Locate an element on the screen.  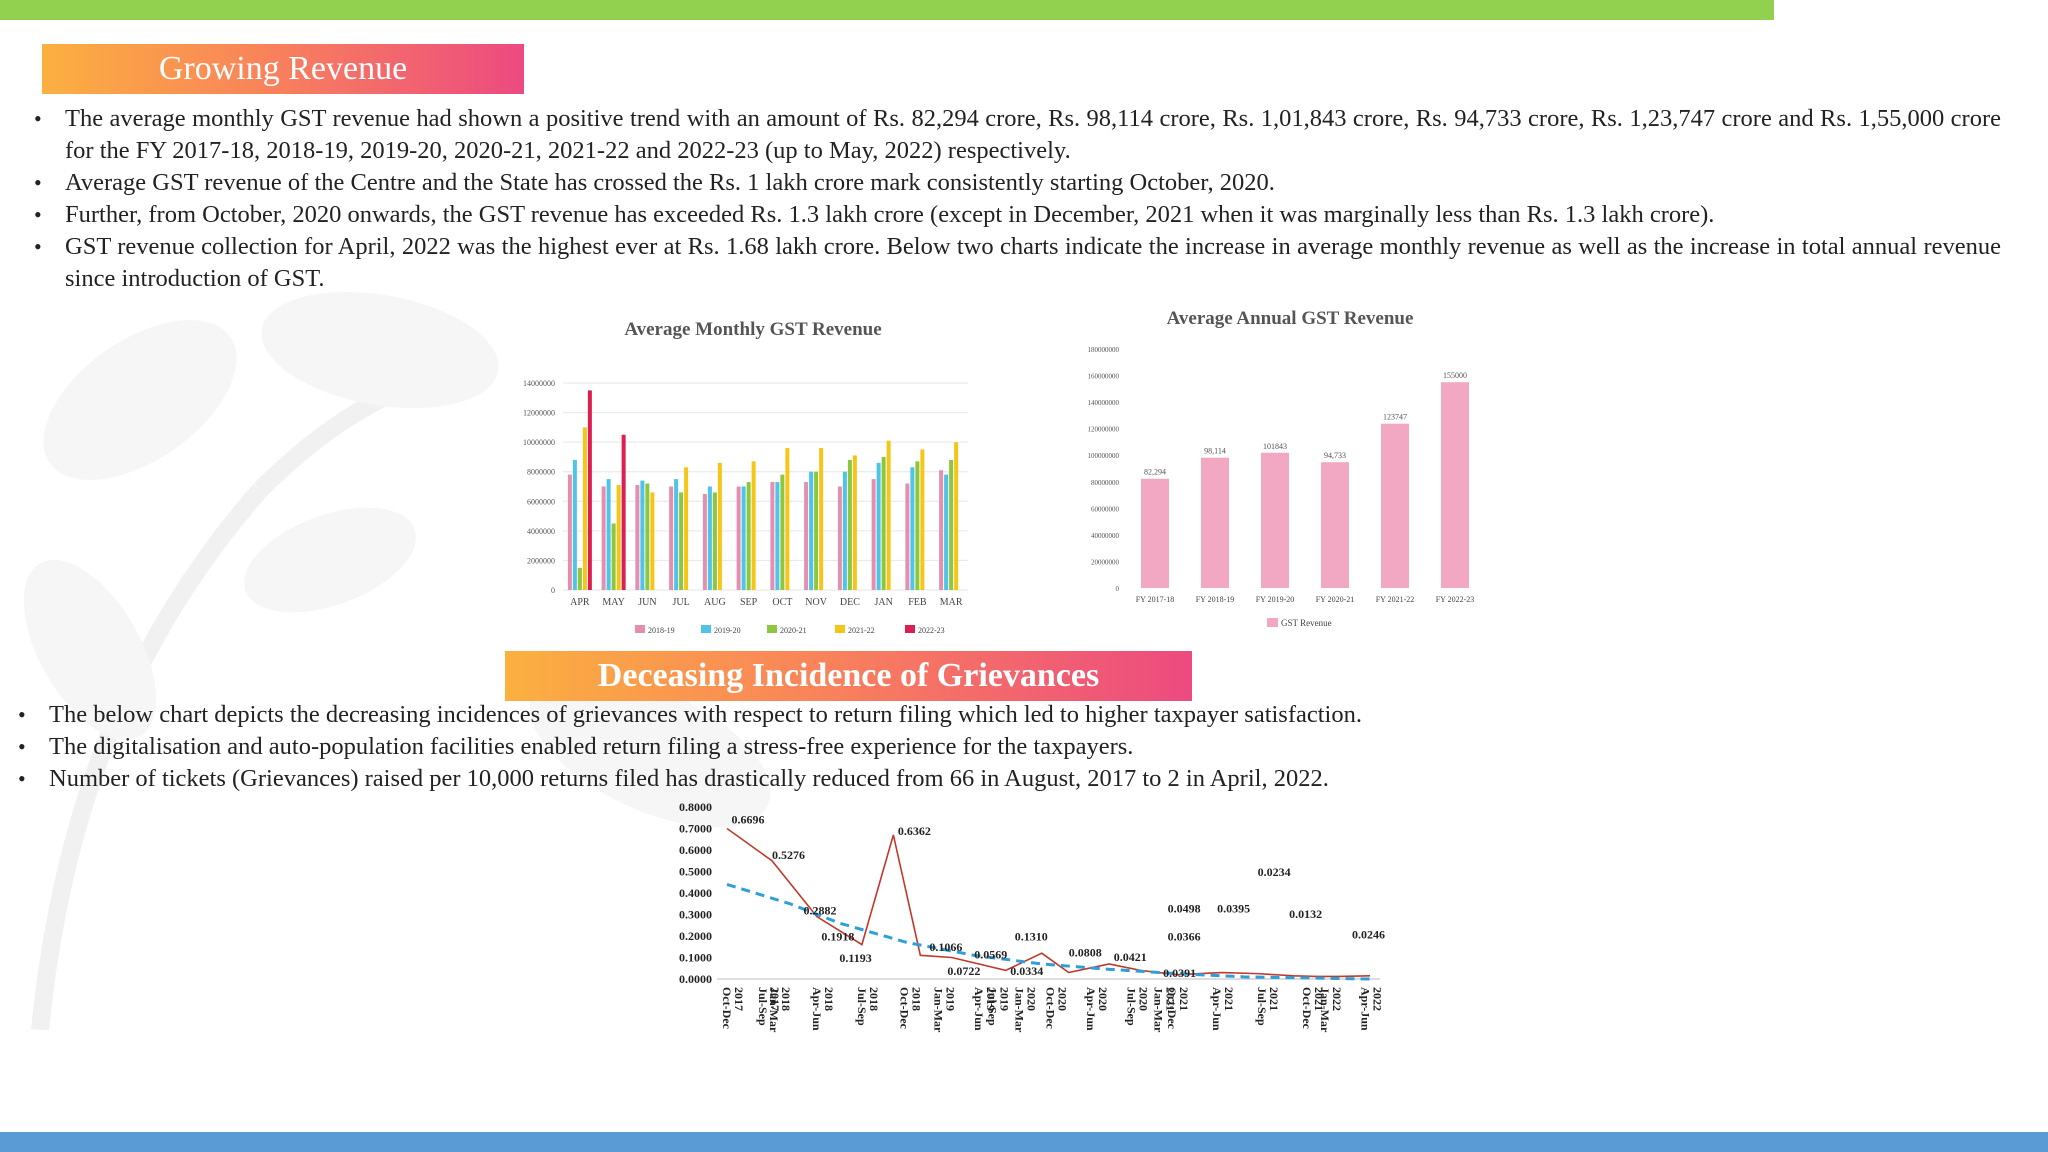
x-tick-label: FEB is located at coordinates (917, 602).